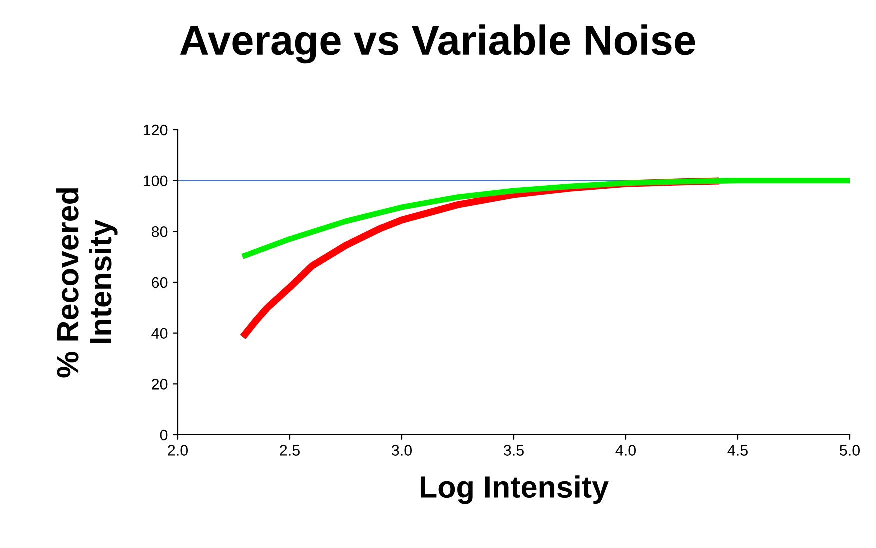  Describe the element at coordinates (164, 435) in the screenshot. I see `y-tick-label: 0` at that location.